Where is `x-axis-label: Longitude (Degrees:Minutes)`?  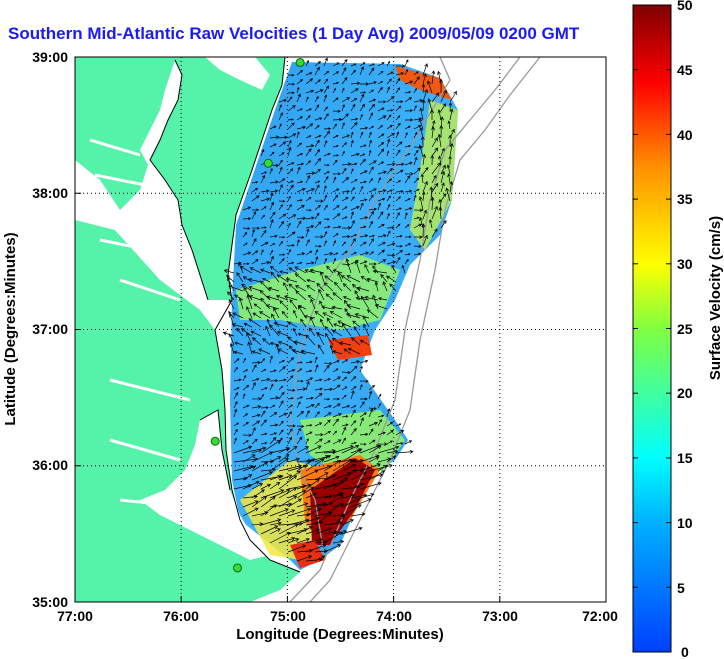 x-axis-label: Longitude (Degrees:Minutes) is located at coordinates (340, 634).